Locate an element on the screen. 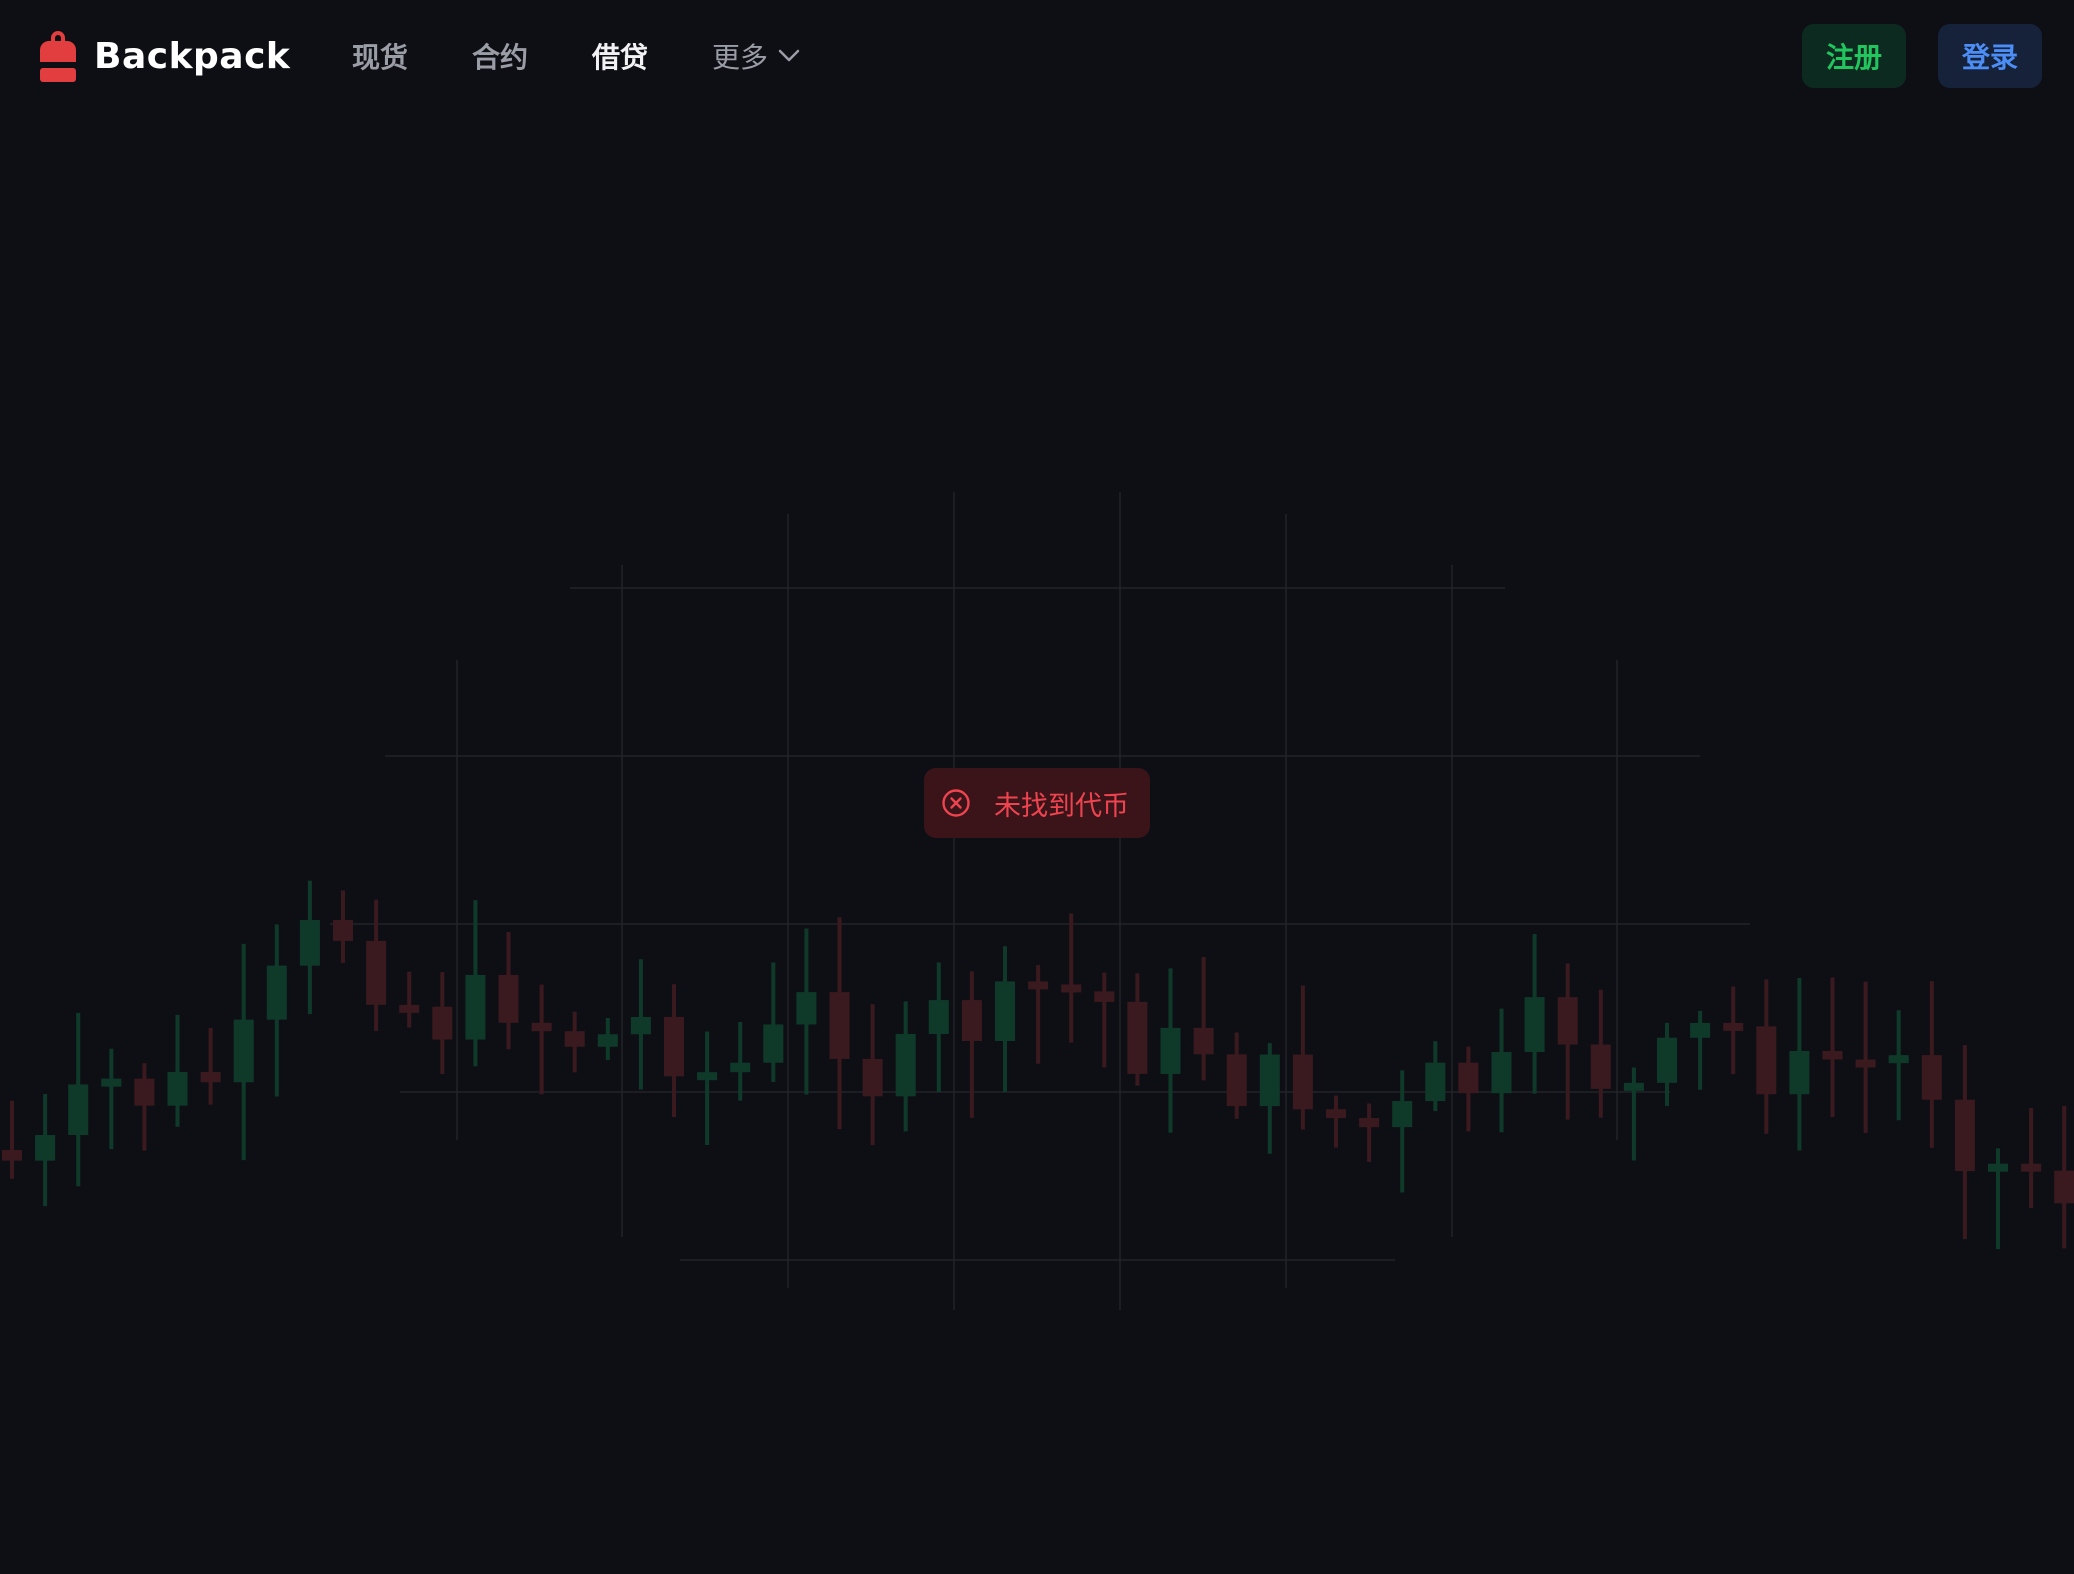  error-toast: 未找到代币 is located at coordinates (1037, 803).